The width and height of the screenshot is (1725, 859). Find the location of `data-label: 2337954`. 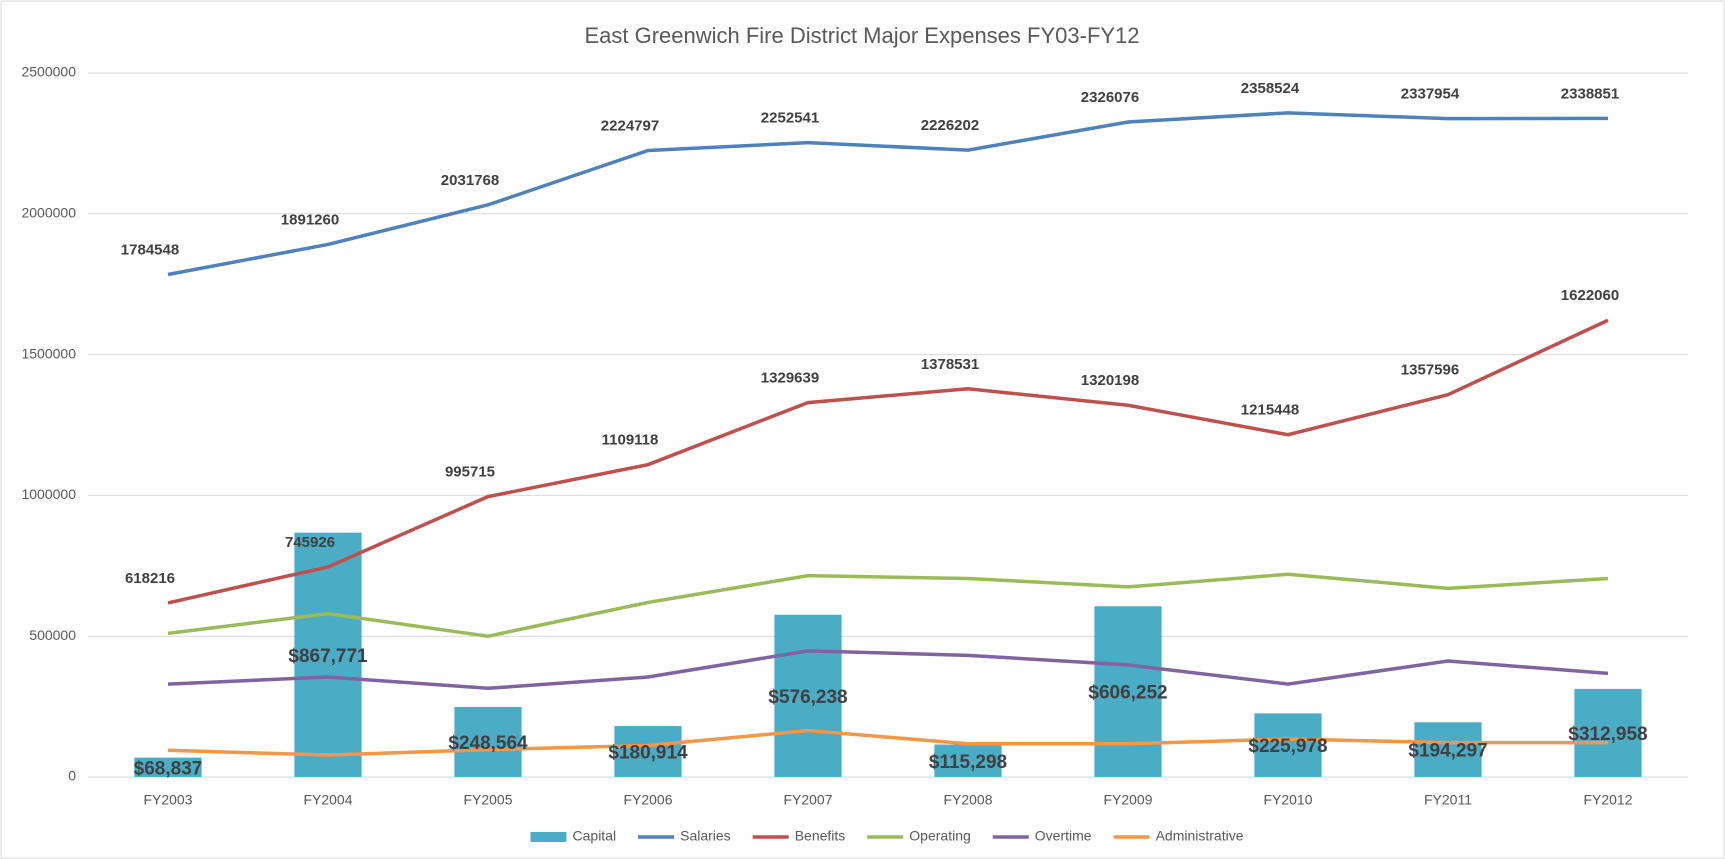

data-label: 2337954 is located at coordinates (1430, 94).